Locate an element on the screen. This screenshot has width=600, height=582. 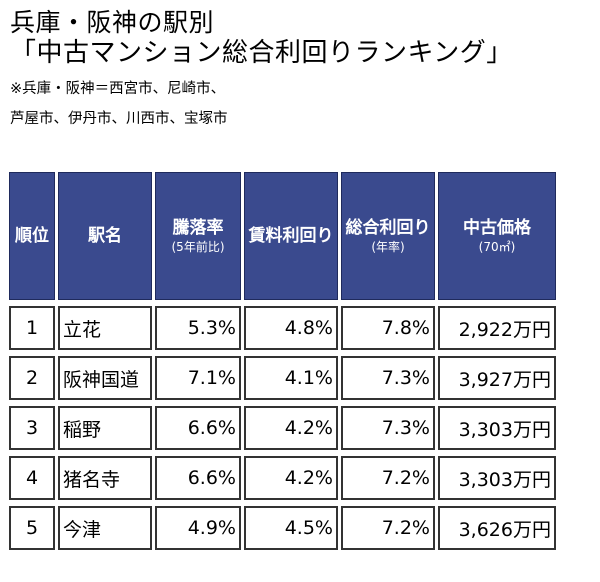
table-row: 4 猪名寺 6.6% 4.2% 7.2% 3,303万円 is located at coordinates (282, 478).